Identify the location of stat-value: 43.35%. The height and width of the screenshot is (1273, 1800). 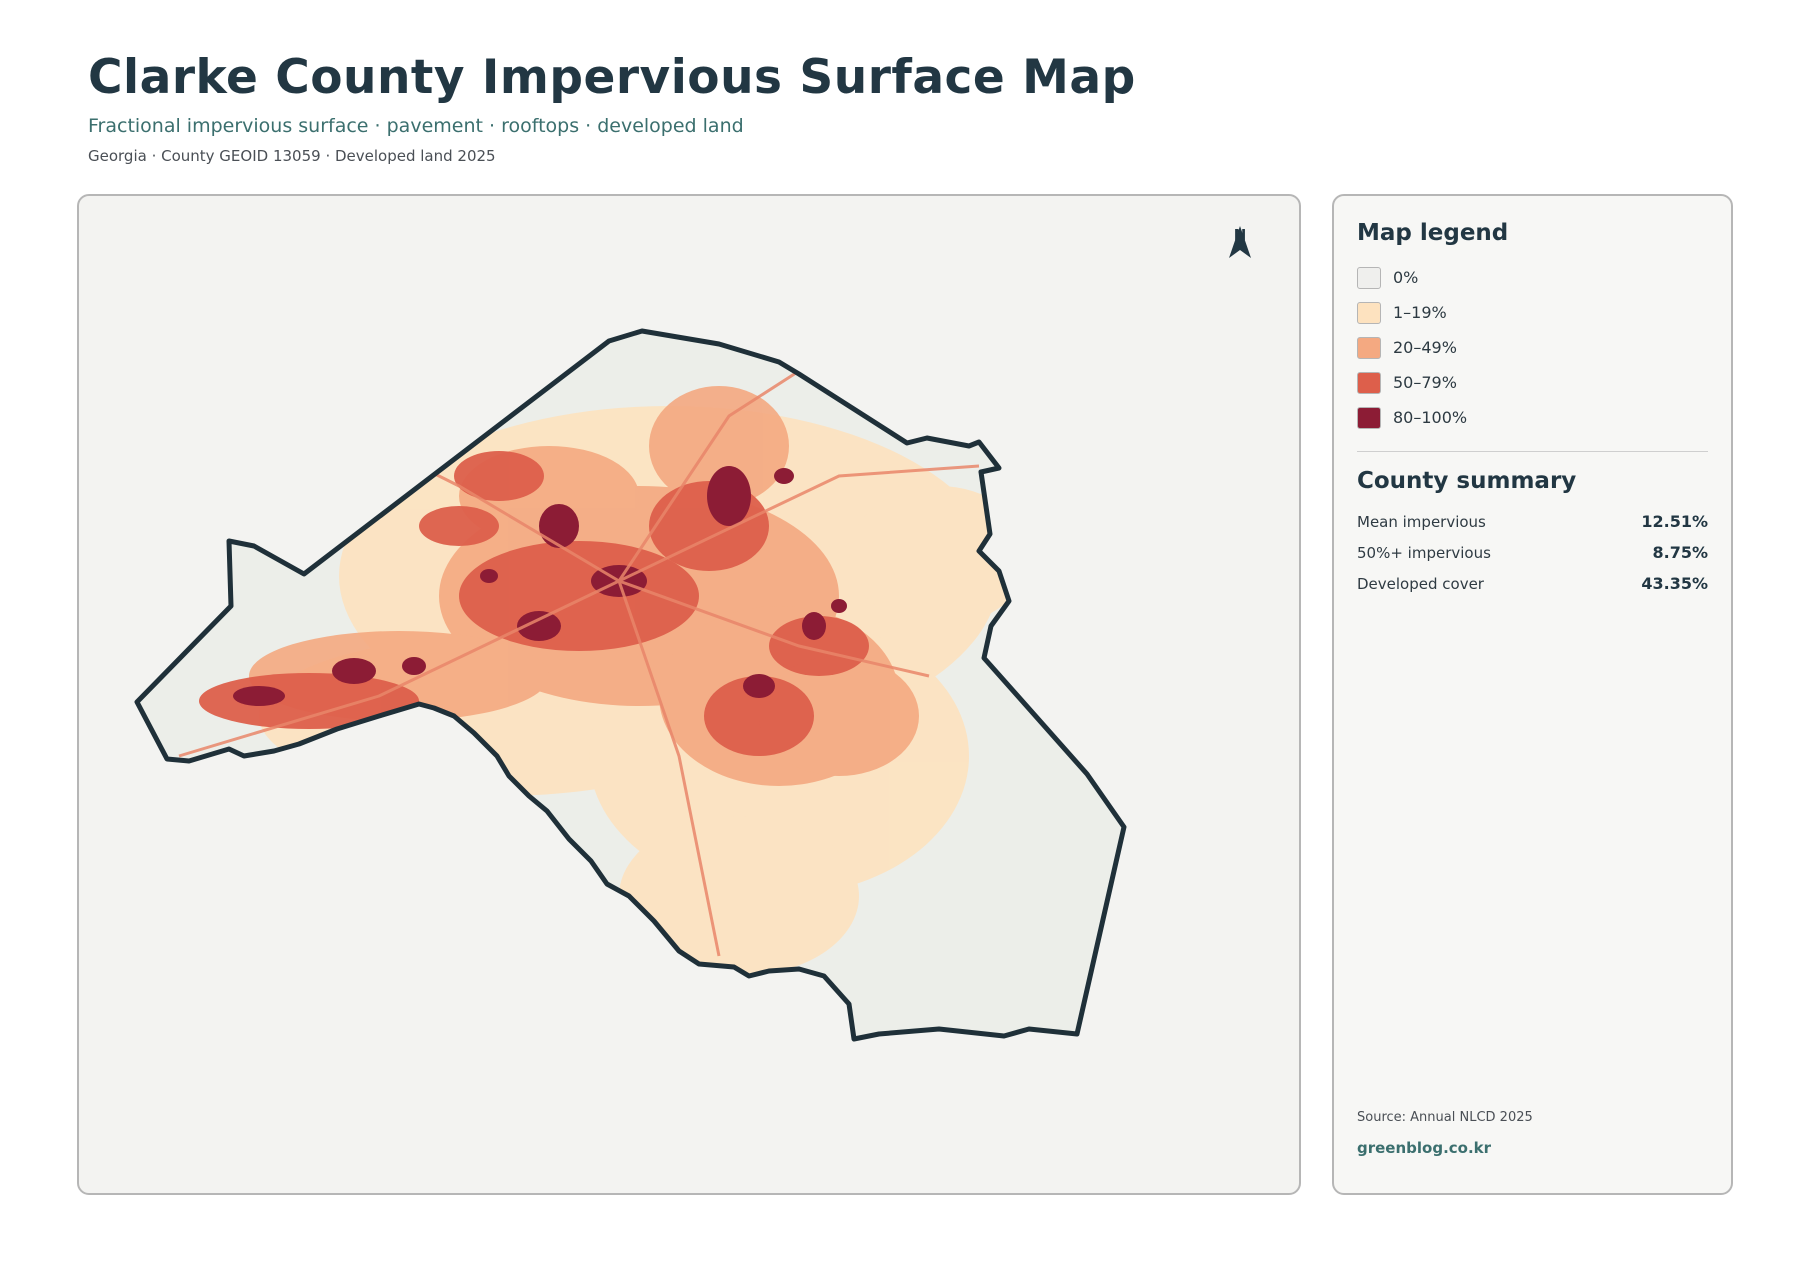
(1674, 583).